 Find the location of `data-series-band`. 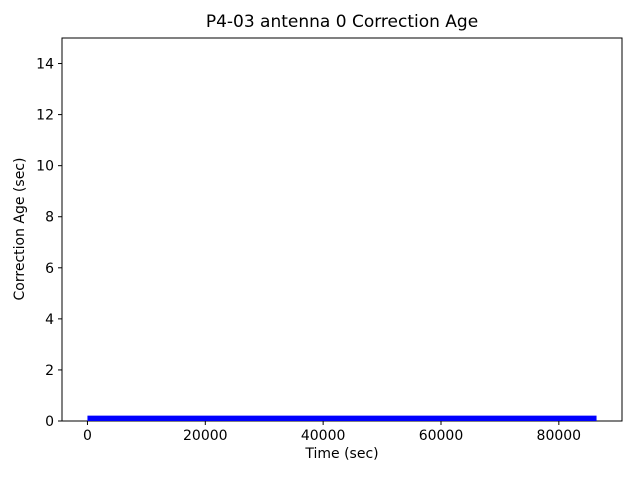

data-series-band is located at coordinates (342, 418).